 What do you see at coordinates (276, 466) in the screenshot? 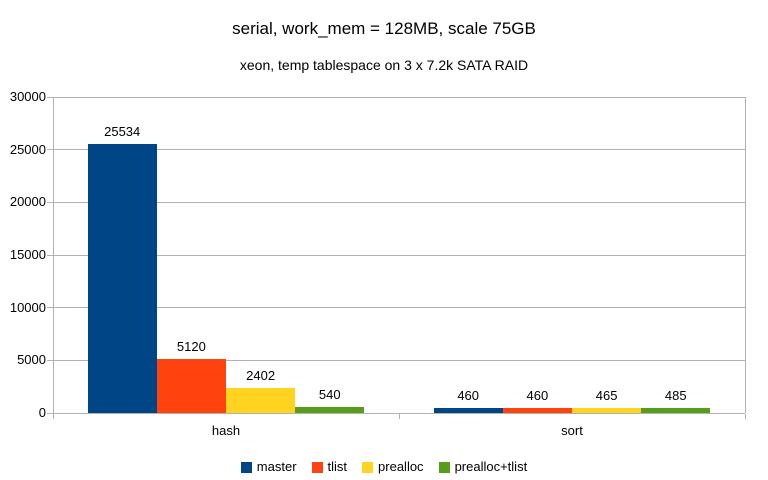
I see `legend-label: master` at bounding box center [276, 466].